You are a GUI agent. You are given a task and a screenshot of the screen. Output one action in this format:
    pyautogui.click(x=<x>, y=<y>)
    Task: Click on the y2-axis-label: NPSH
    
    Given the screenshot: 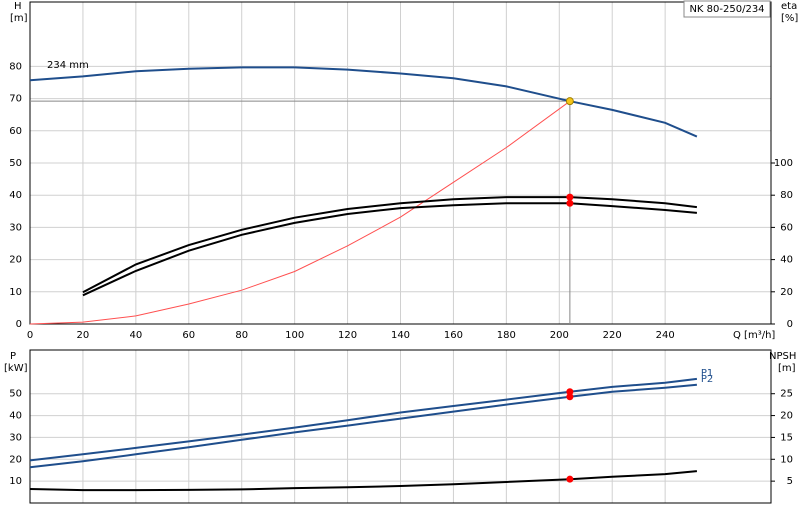 What is the action you would take?
    pyautogui.click(x=782, y=356)
    